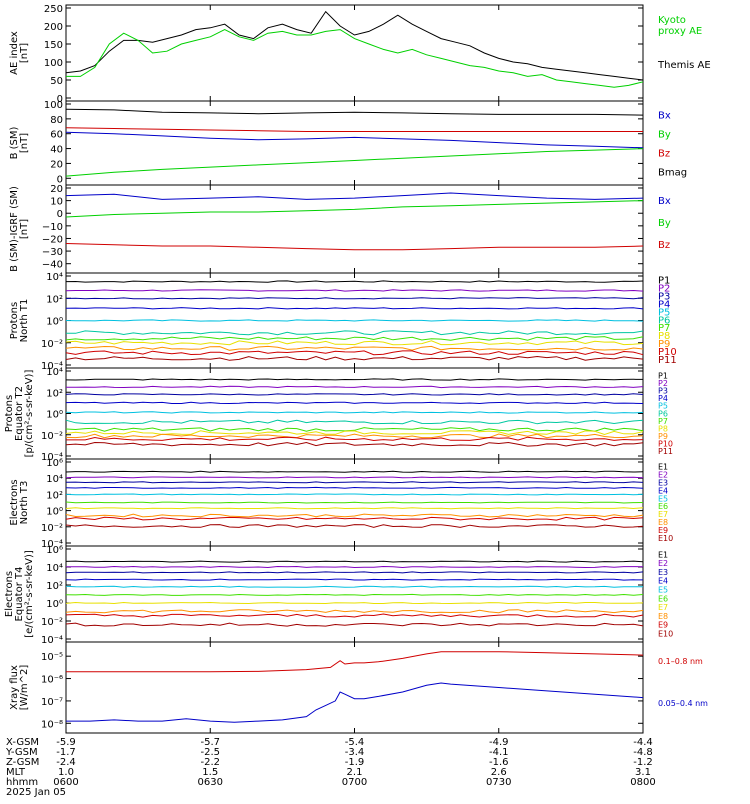 The image size is (750, 804). I want to click on panel-4-legend-p9: P9, so click(664, 344).